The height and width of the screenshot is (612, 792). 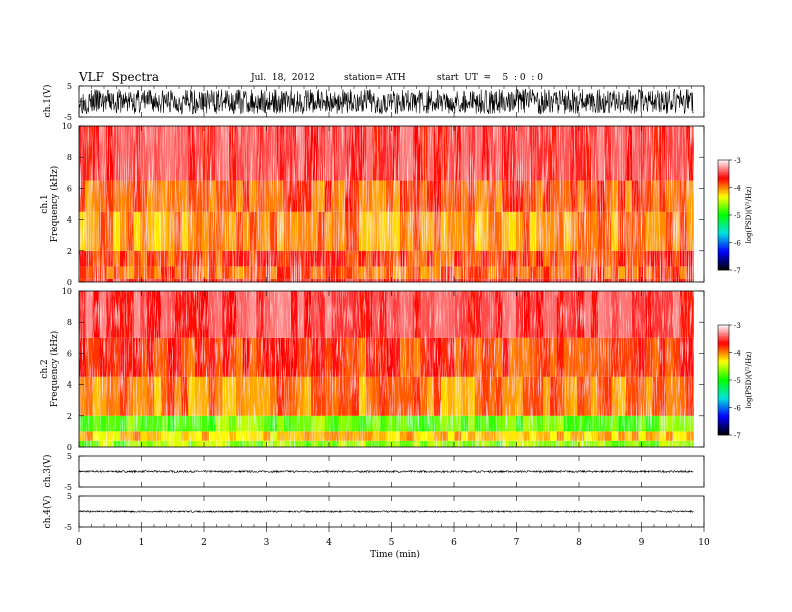 What do you see at coordinates (386, 471) in the screenshot?
I see `ch3-waveform-line` at bounding box center [386, 471].